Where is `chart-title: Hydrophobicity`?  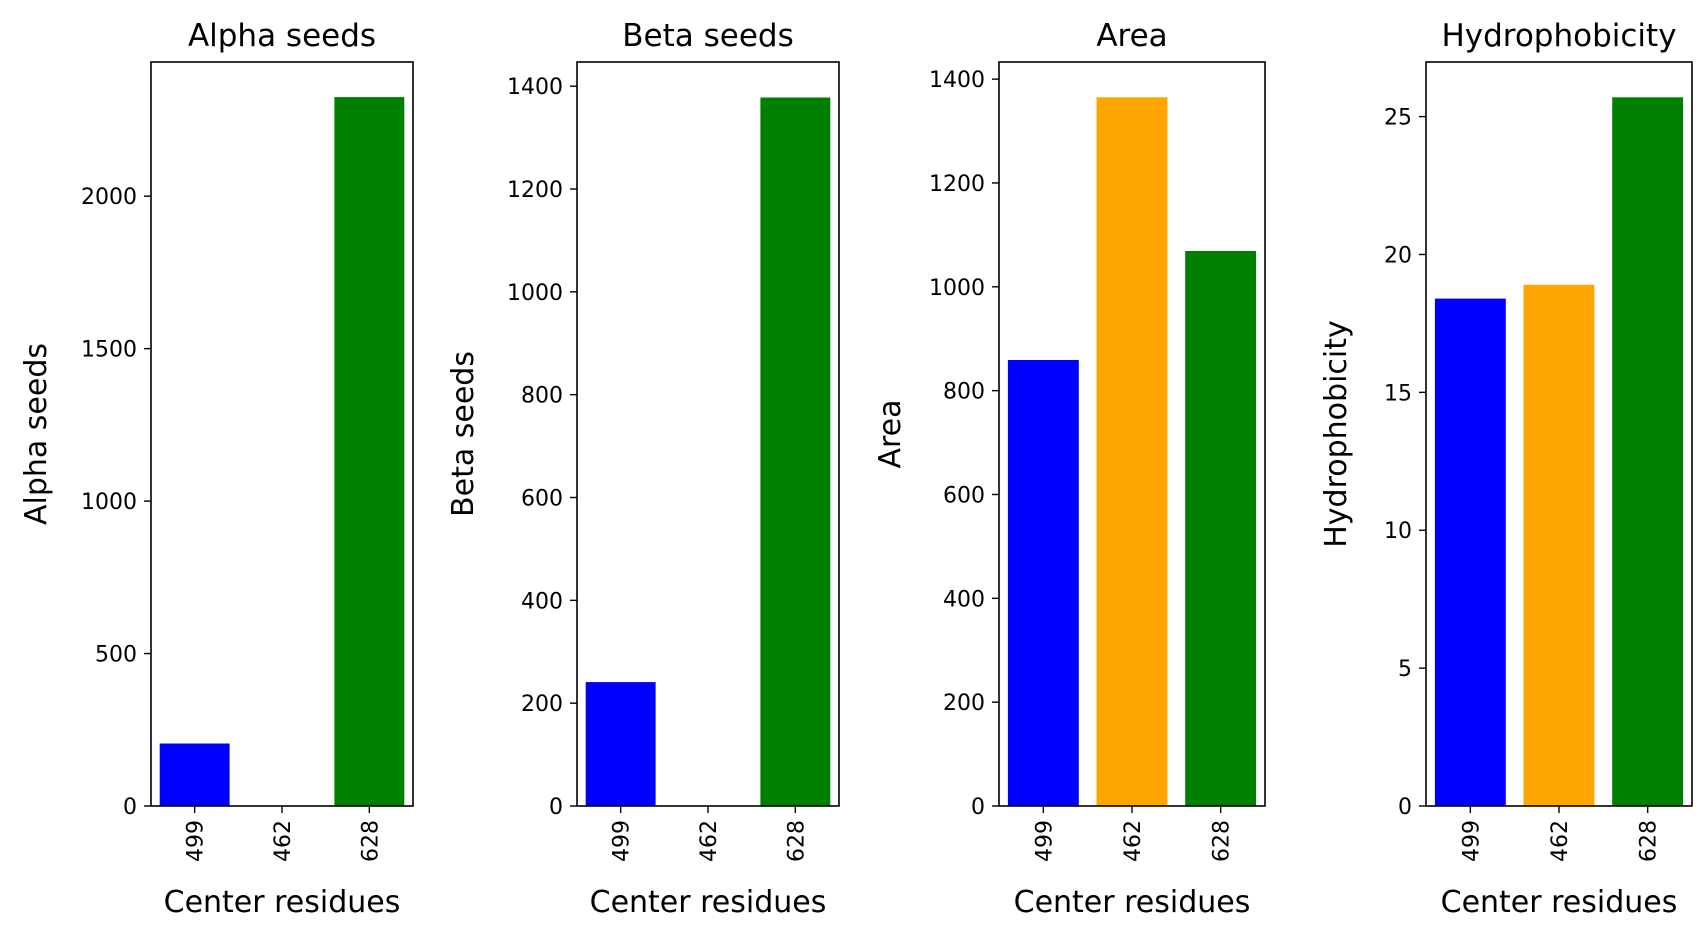 chart-title: Hydrophobicity is located at coordinates (1558, 36).